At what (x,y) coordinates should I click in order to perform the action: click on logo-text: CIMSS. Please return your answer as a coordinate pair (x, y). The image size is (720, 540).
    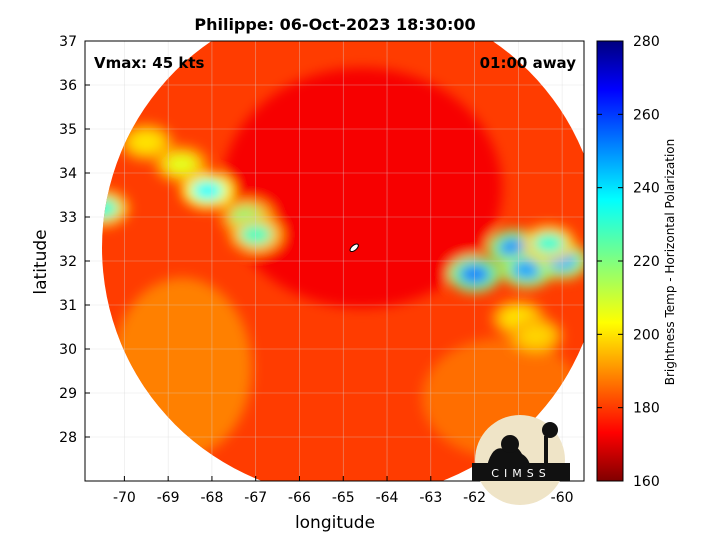
    Looking at the image, I should click on (520, 473).